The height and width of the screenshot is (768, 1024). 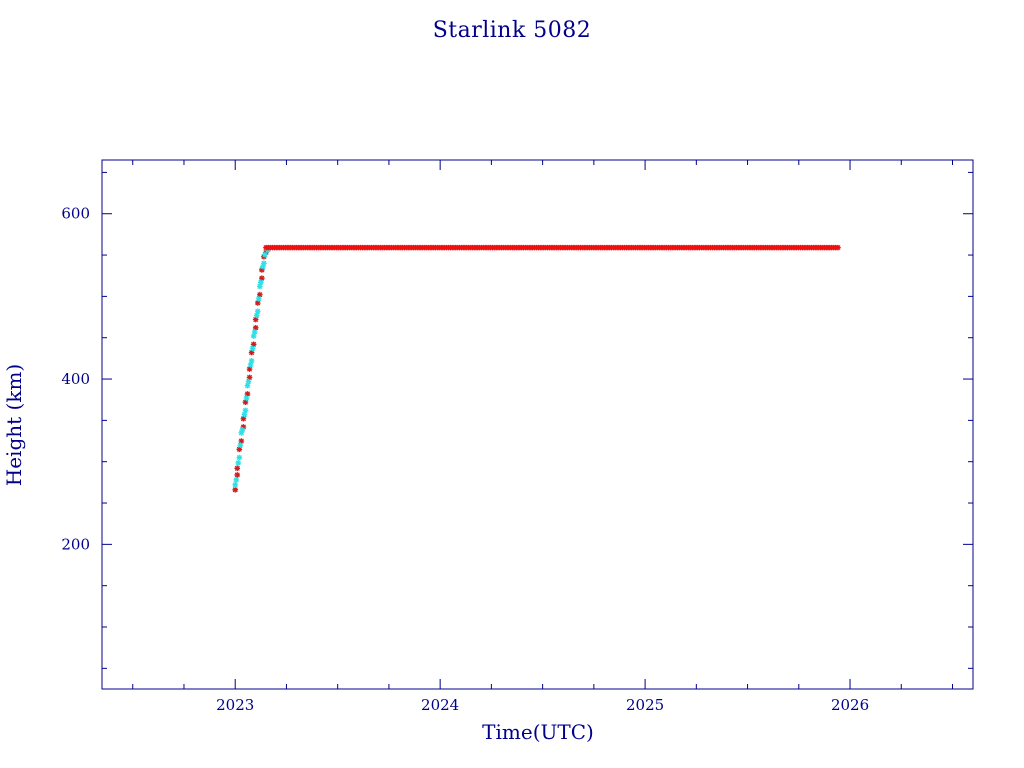 What do you see at coordinates (645, 705) in the screenshot?
I see `x-tick-label: 2025` at bounding box center [645, 705].